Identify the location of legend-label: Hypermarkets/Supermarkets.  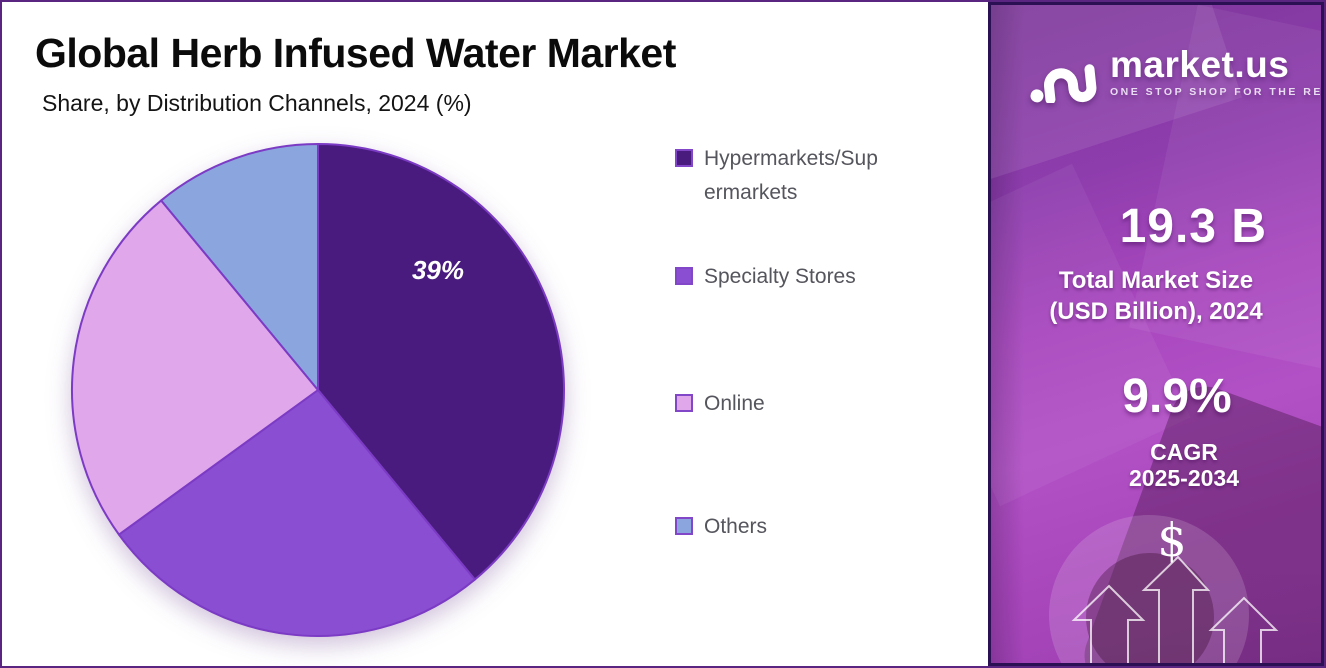
(791, 175).